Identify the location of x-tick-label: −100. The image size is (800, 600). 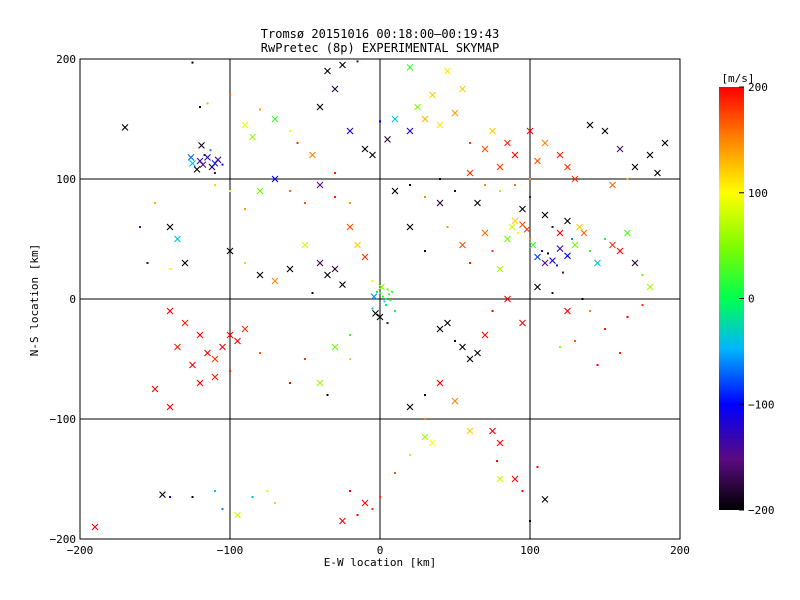
(230, 550).